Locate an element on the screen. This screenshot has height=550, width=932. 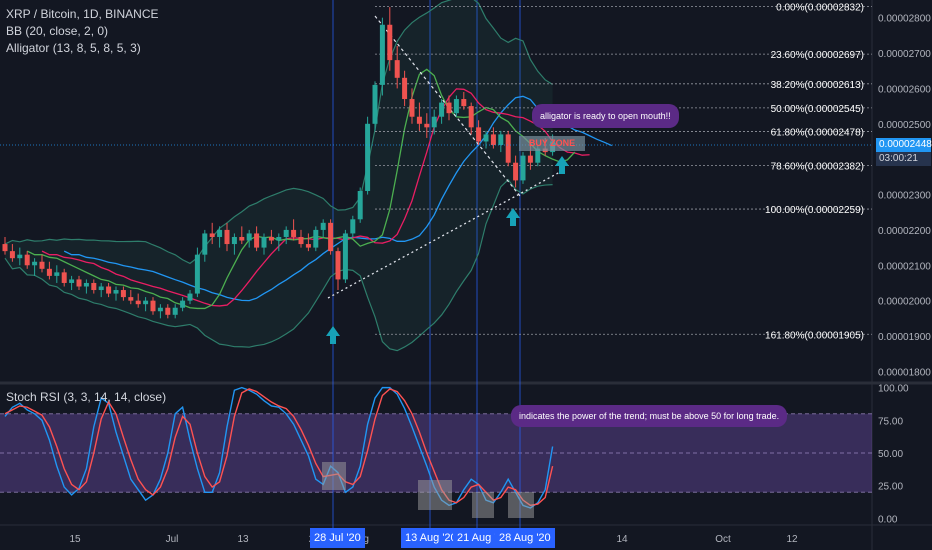
price-tick-label: 0.00002800 is located at coordinates (904, 19).